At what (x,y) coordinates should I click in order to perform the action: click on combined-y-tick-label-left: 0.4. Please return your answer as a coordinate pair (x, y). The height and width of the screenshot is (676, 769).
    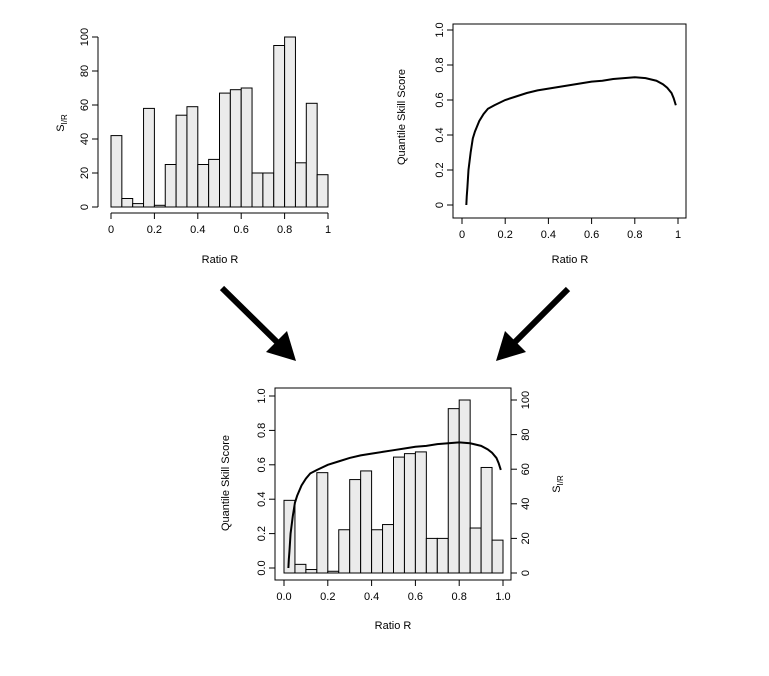
    Looking at the image, I should click on (262, 499).